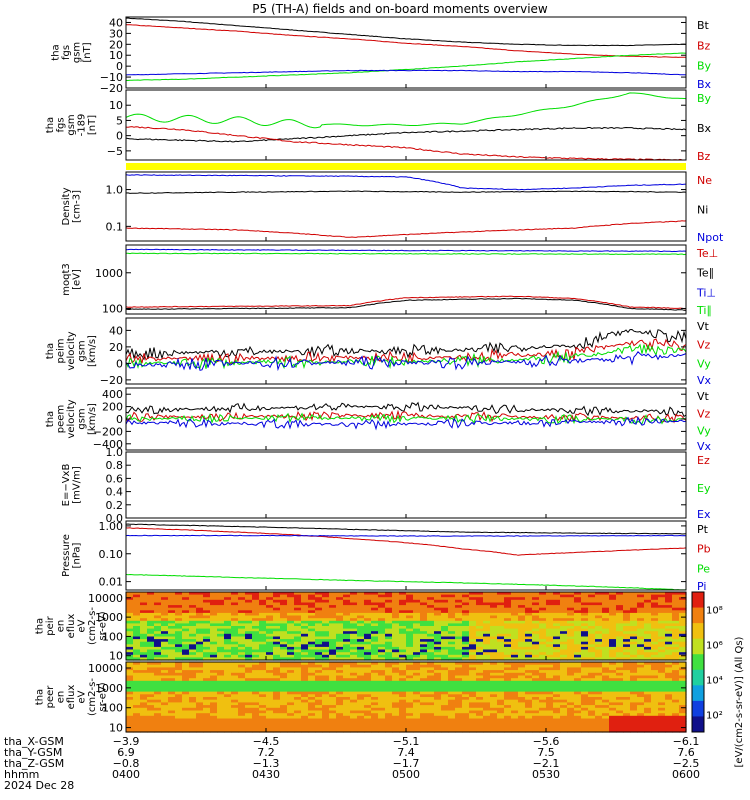 The width and height of the screenshot is (750, 800). What do you see at coordinates (108, 431) in the screenshot?
I see `ytick-label: −200` at bounding box center [108, 431].